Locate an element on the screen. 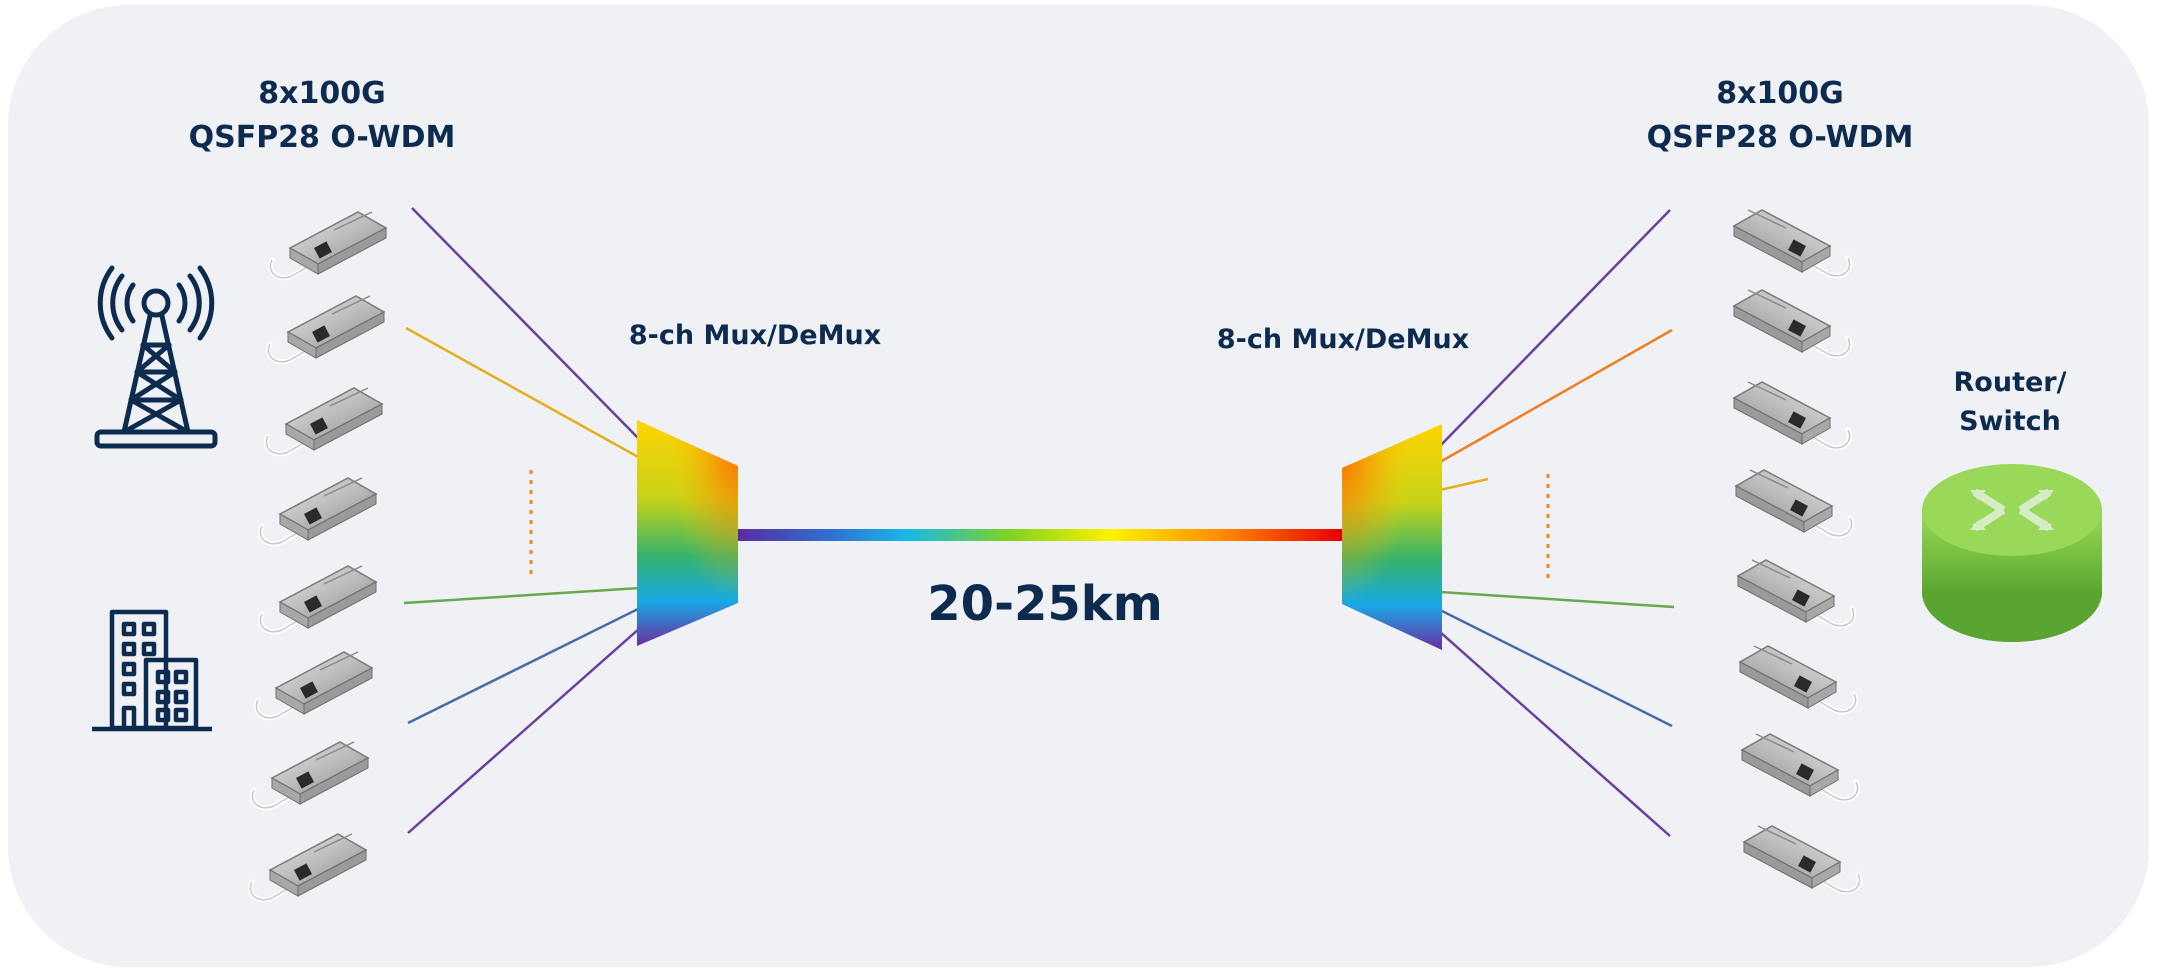 This screenshot has height=973, width=2157. router-switch-icon is located at coordinates (2012, 553).